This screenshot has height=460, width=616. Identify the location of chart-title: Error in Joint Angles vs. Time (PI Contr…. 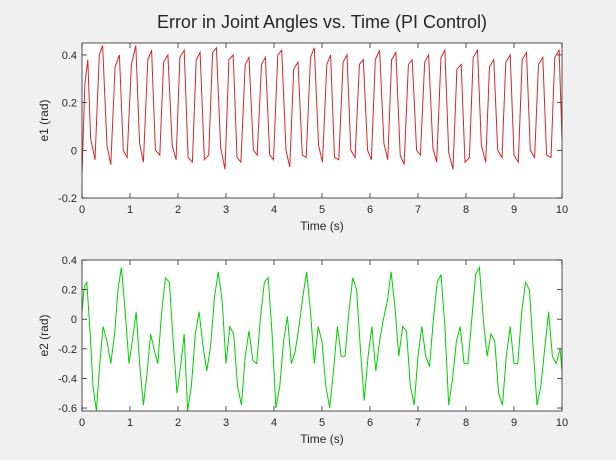
(322, 22).